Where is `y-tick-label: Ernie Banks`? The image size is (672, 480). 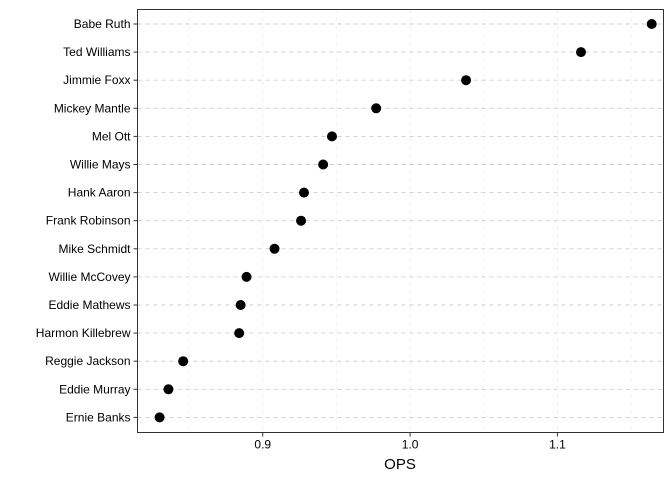
y-tick-label: Ernie Banks is located at coordinates (98, 417).